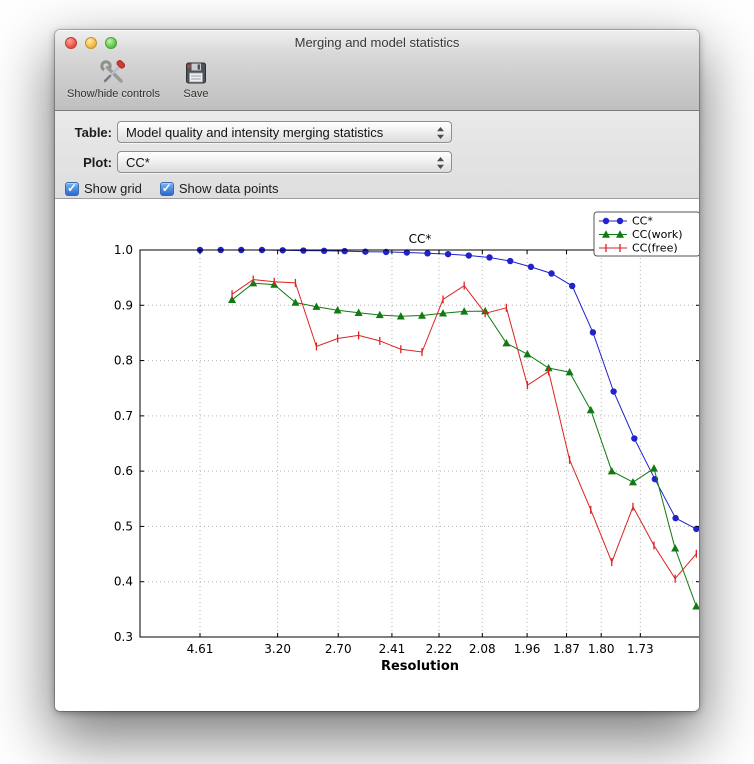 Image resolution: width=754 pixels, height=764 pixels. What do you see at coordinates (527, 649) in the screenshot?
I see `svg-text: 1.96` at bounding box center [527, 649].